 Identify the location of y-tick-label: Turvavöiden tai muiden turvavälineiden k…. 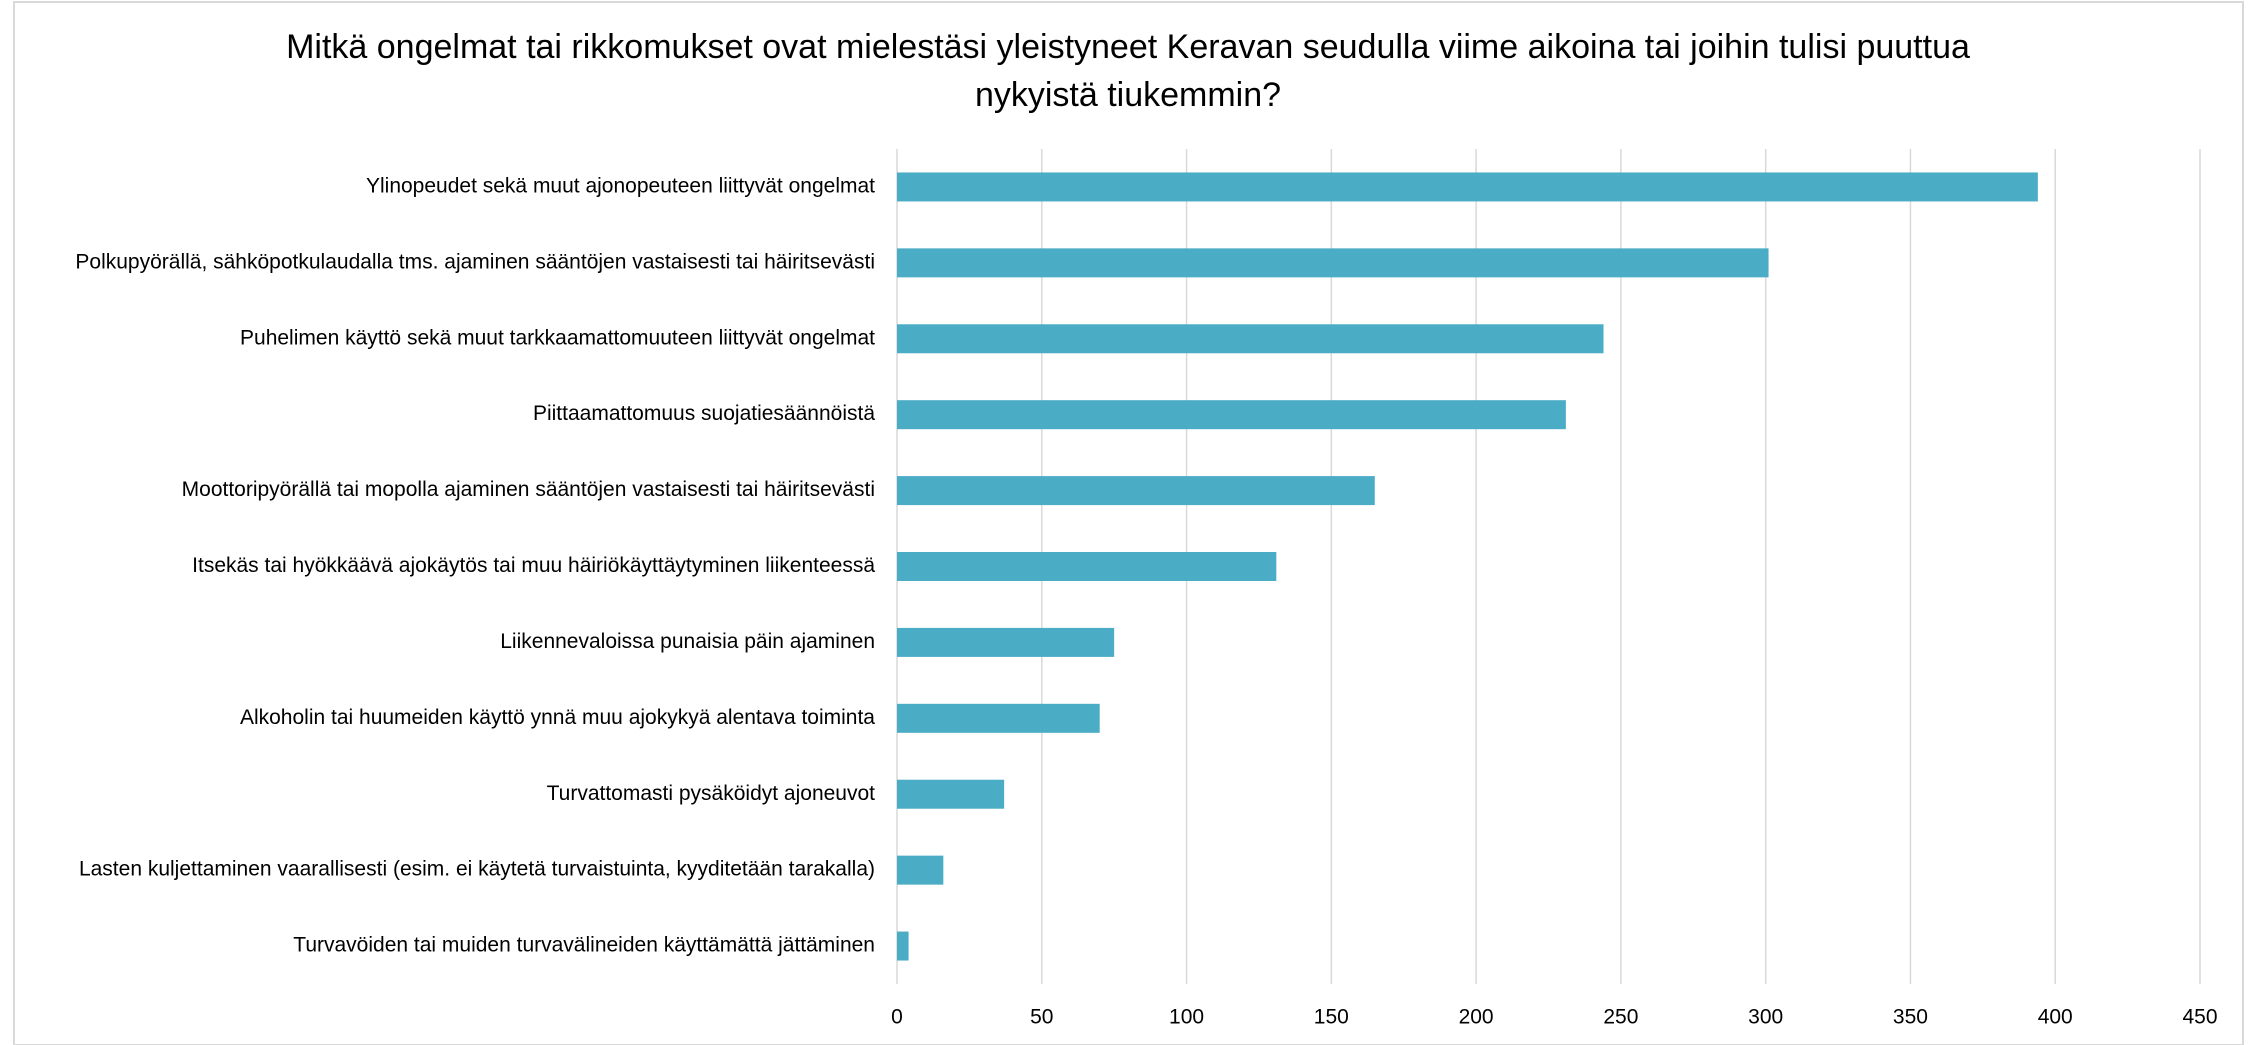
(584, 945).